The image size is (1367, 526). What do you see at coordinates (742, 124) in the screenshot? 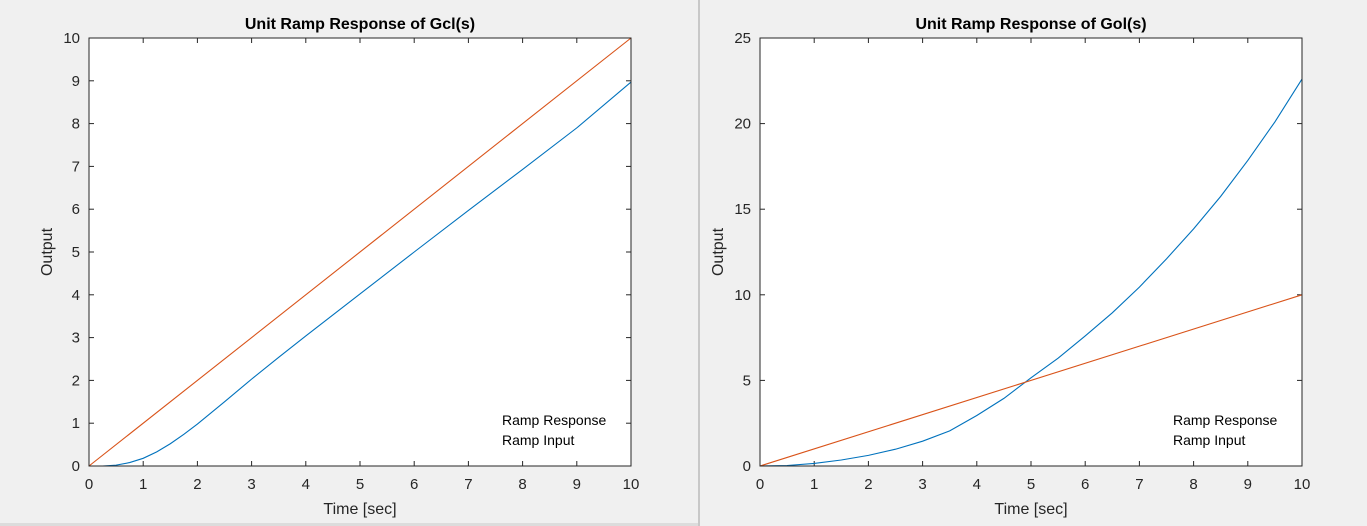
I see `gol-y-tick-label: 20` at bounding box center [742, 124].